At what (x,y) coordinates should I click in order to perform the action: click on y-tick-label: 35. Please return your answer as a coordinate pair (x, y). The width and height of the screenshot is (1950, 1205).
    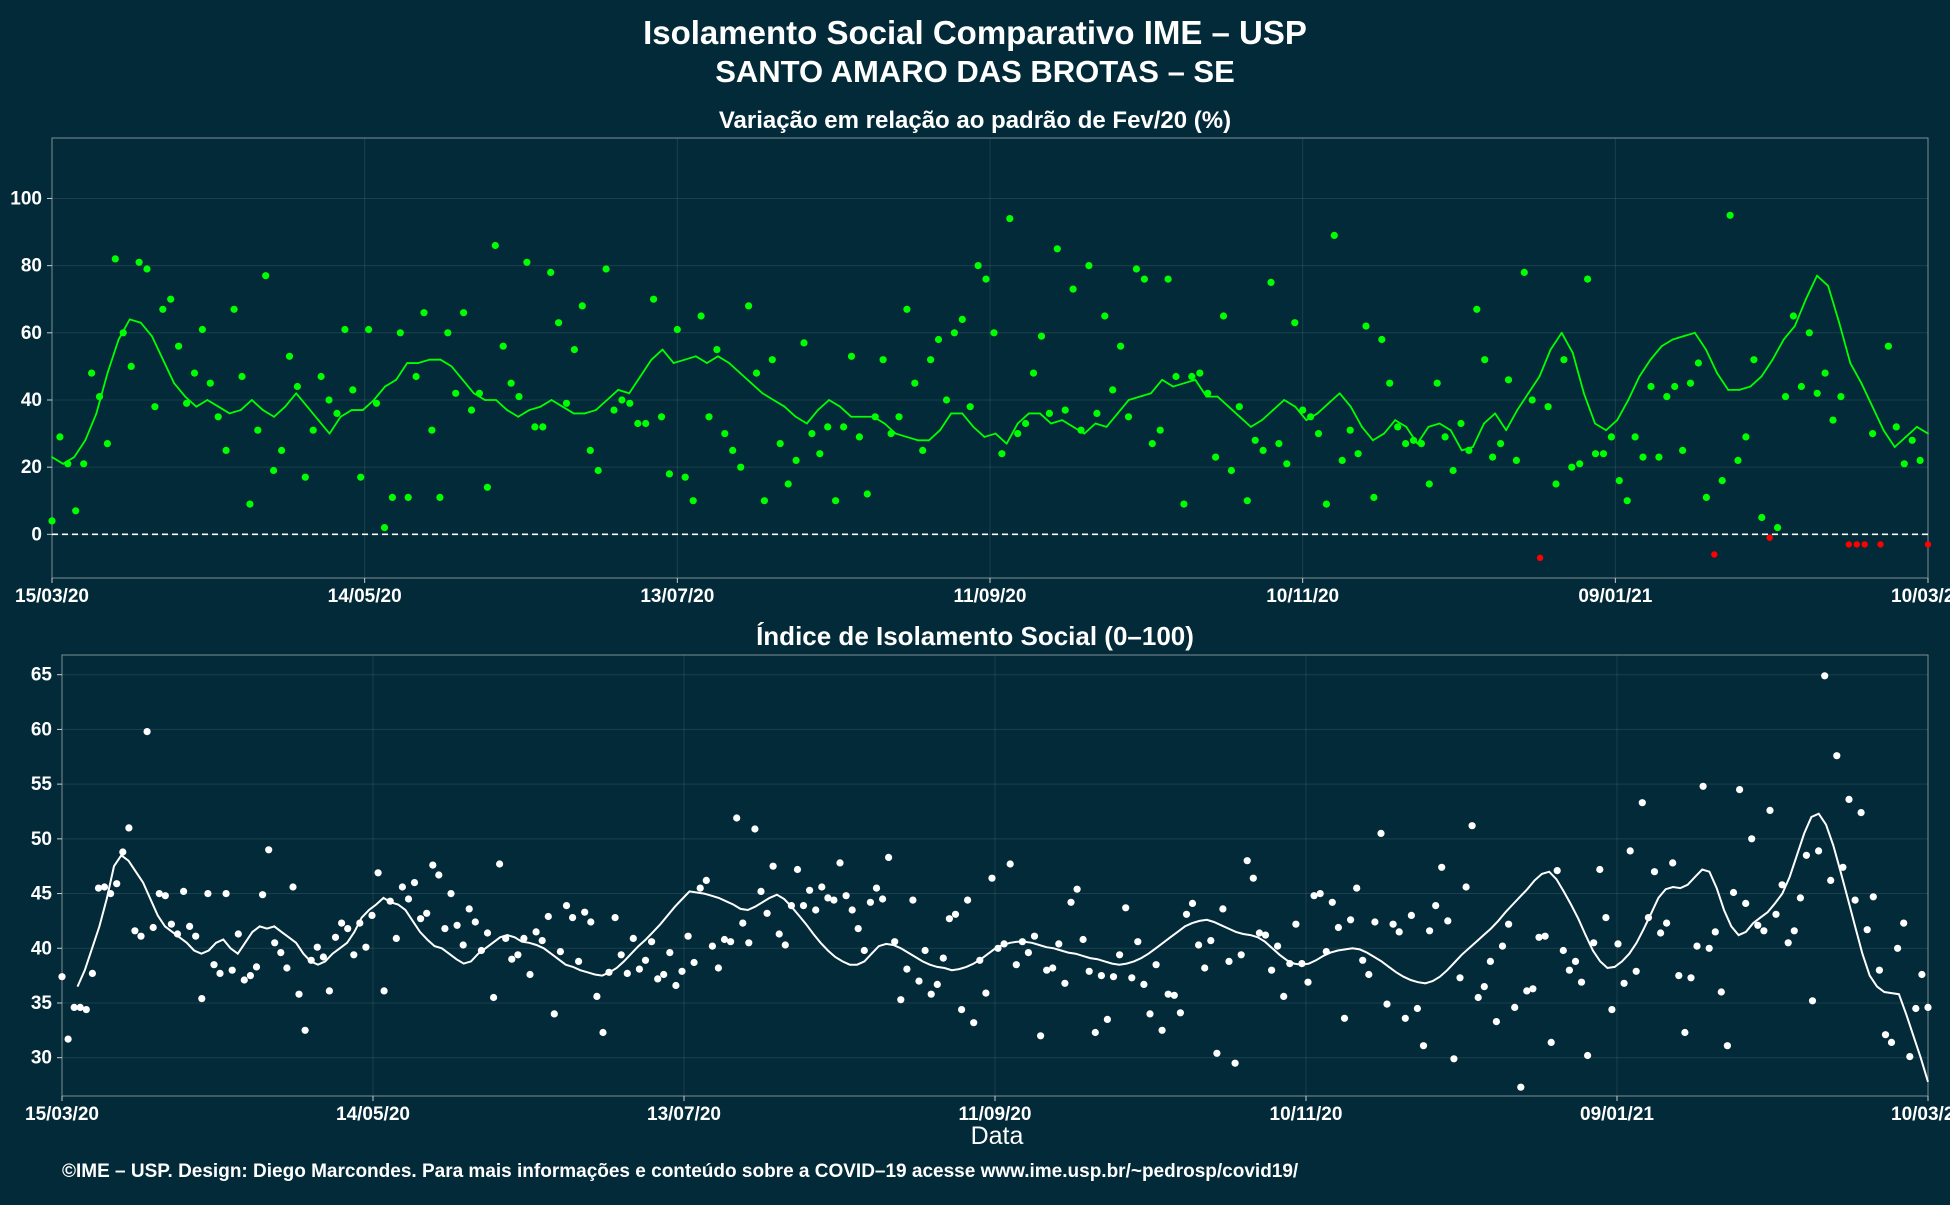
    Looking at the image, I should click on (42, 1003).